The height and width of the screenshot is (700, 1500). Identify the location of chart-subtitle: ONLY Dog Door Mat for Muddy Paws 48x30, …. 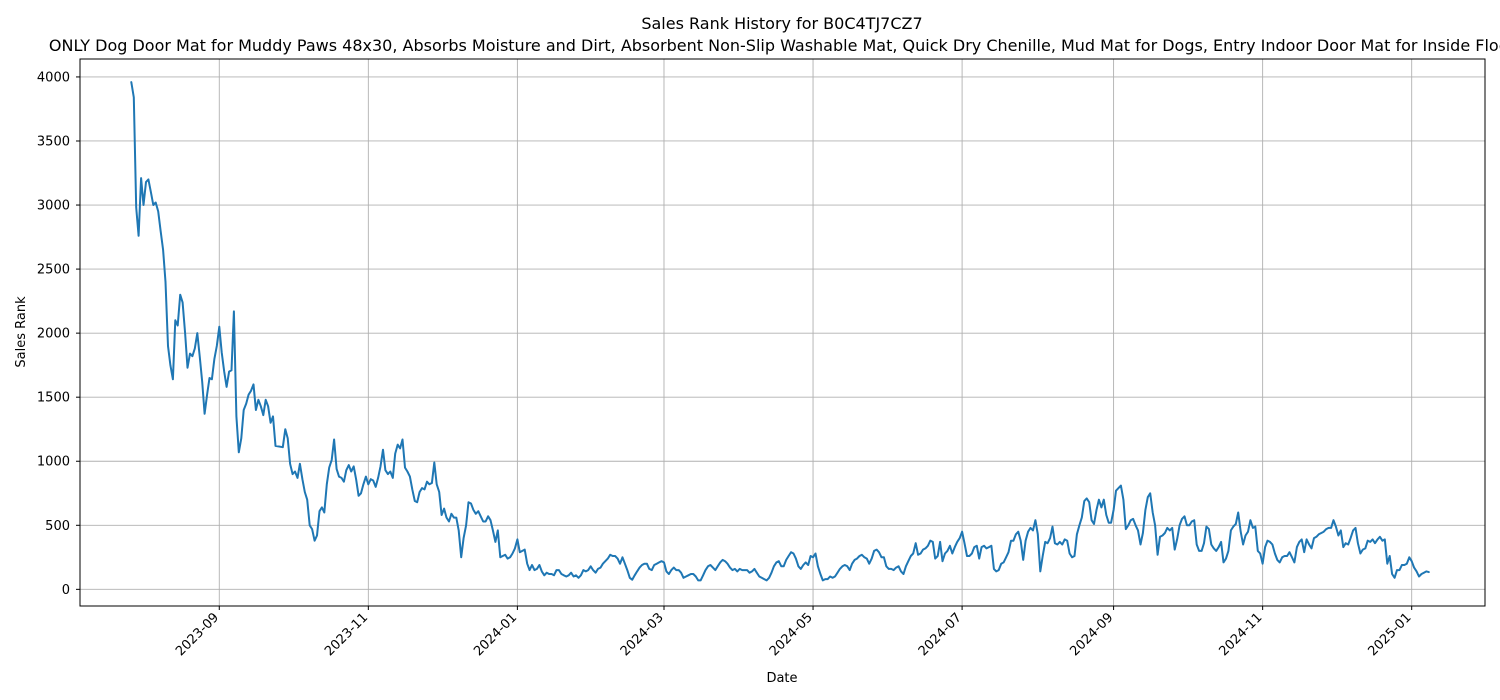
(774, 45).